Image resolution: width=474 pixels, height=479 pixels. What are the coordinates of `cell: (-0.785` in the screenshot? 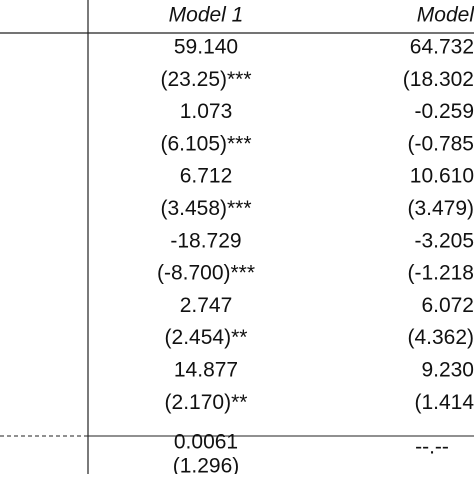 It's located at (440, 143).